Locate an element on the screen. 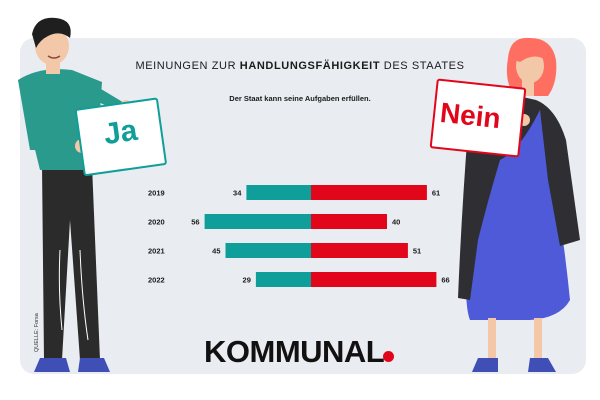 The height and width of the screenshot is (400, 600). value-label-ja-2022: 29 is located at coordinates (247, 280).